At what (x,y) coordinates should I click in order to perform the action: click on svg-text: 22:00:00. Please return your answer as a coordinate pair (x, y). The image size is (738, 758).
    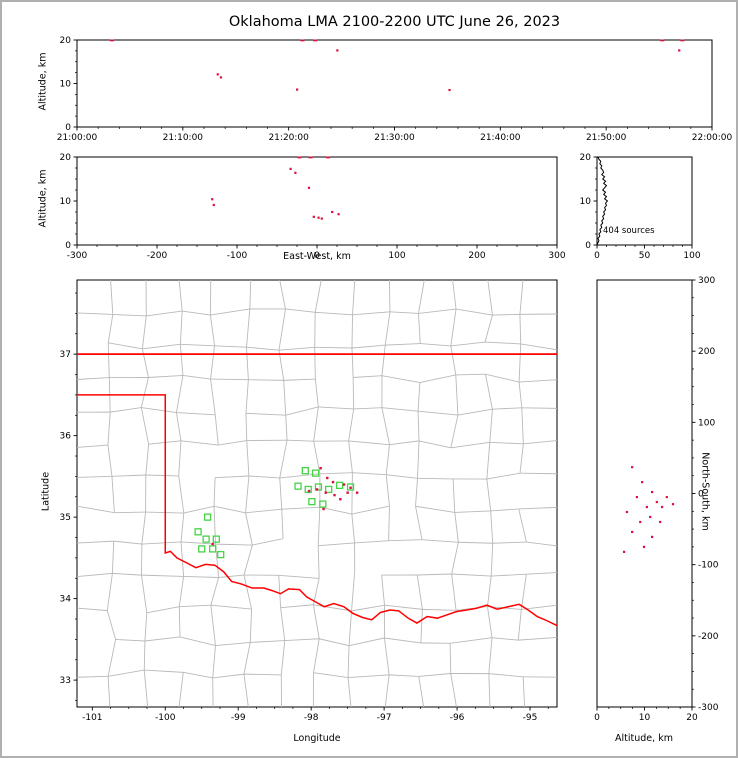
    Looking at the image, I should click on (712, 138).